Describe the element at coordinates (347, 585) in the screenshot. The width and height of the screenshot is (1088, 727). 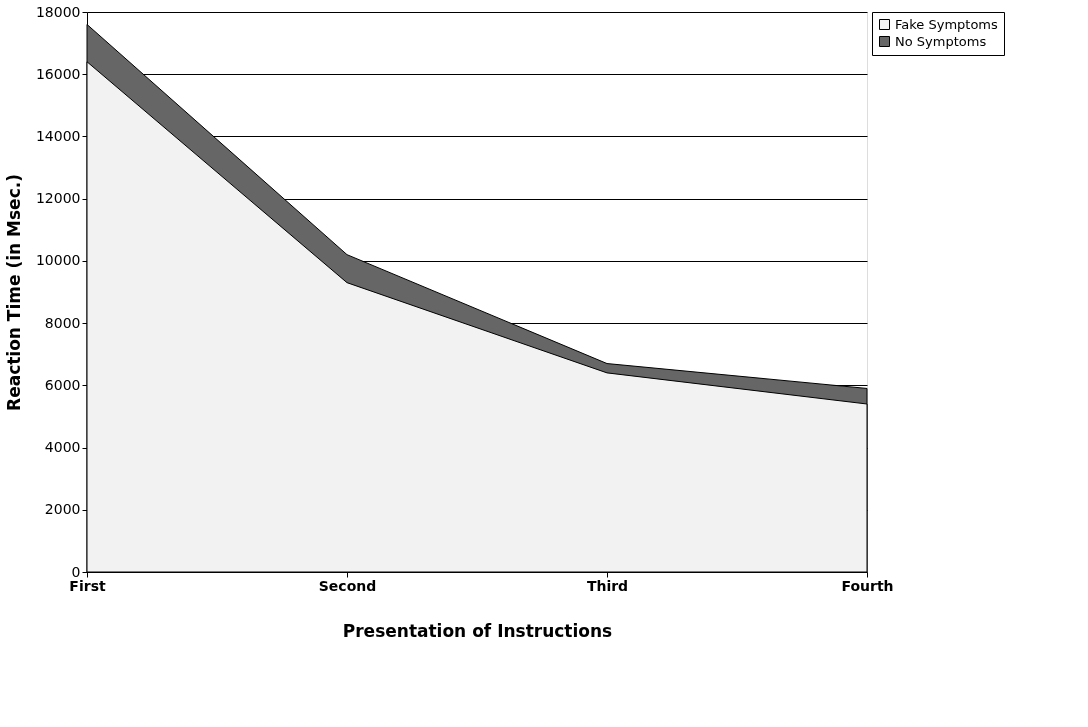
I see `x-tick-label: Second` at that location.